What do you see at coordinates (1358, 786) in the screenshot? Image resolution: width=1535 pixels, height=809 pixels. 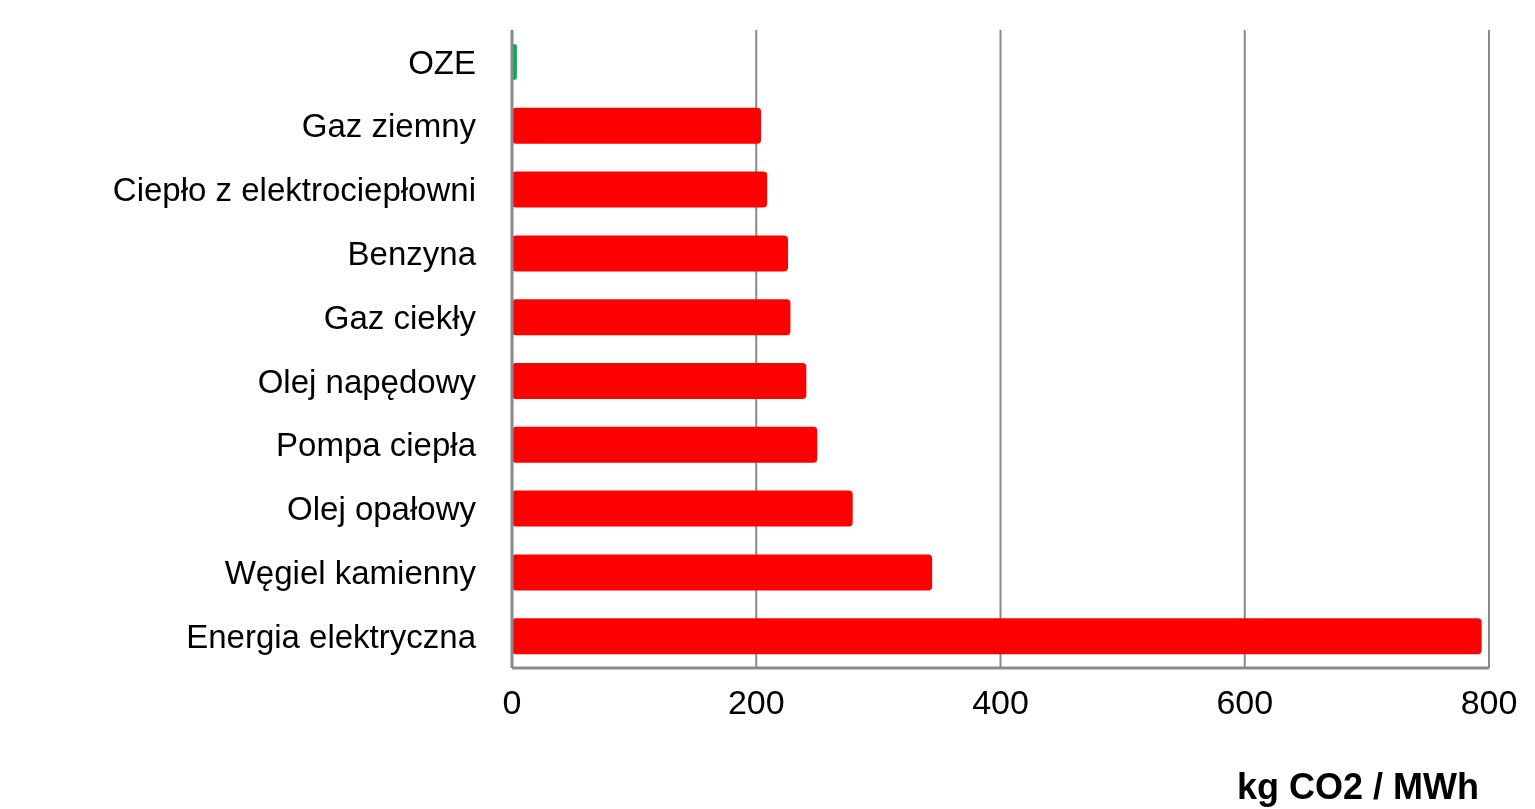 I see `x-axis-title: kg CO2 / MWh` at bounding box center [1358, 786].